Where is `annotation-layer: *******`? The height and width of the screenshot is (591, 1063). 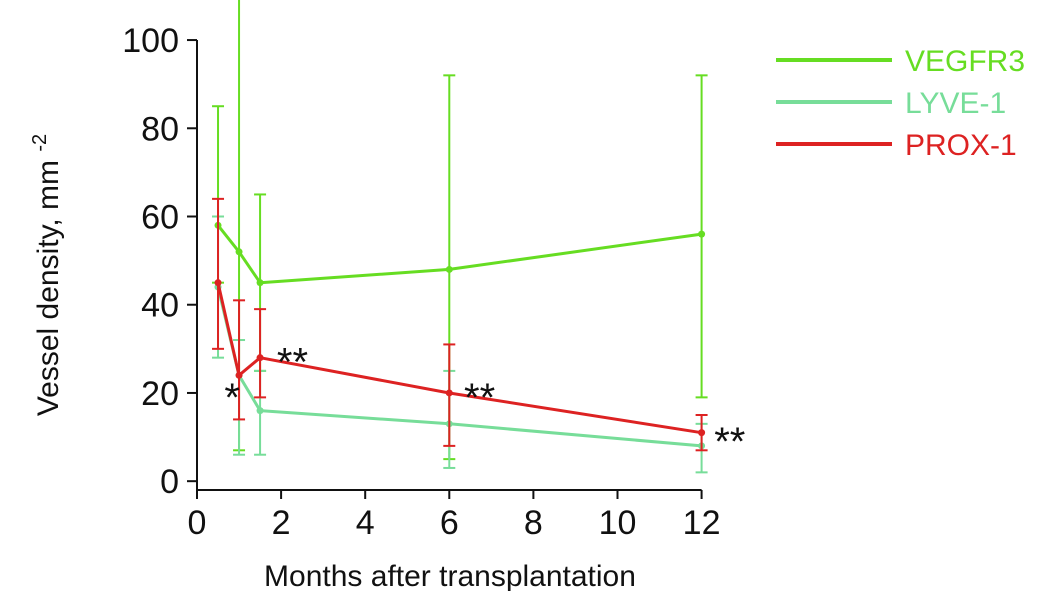 annotation-layer: ******* is located at coordinates (484, 402).